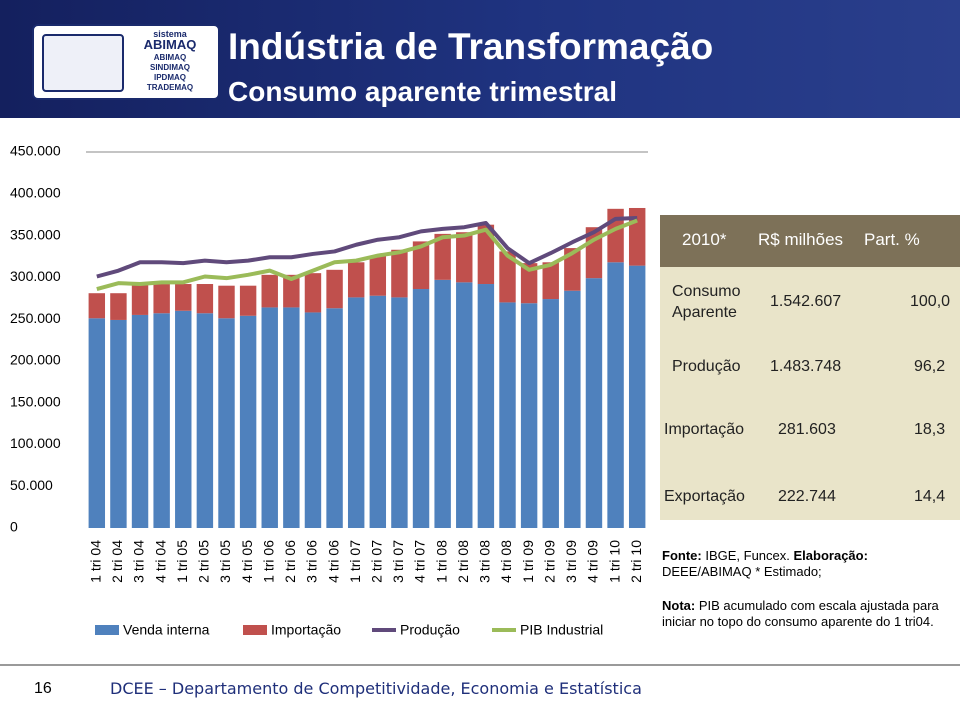  I want to click on y-tick-label: 100.000, so click(35, 443).